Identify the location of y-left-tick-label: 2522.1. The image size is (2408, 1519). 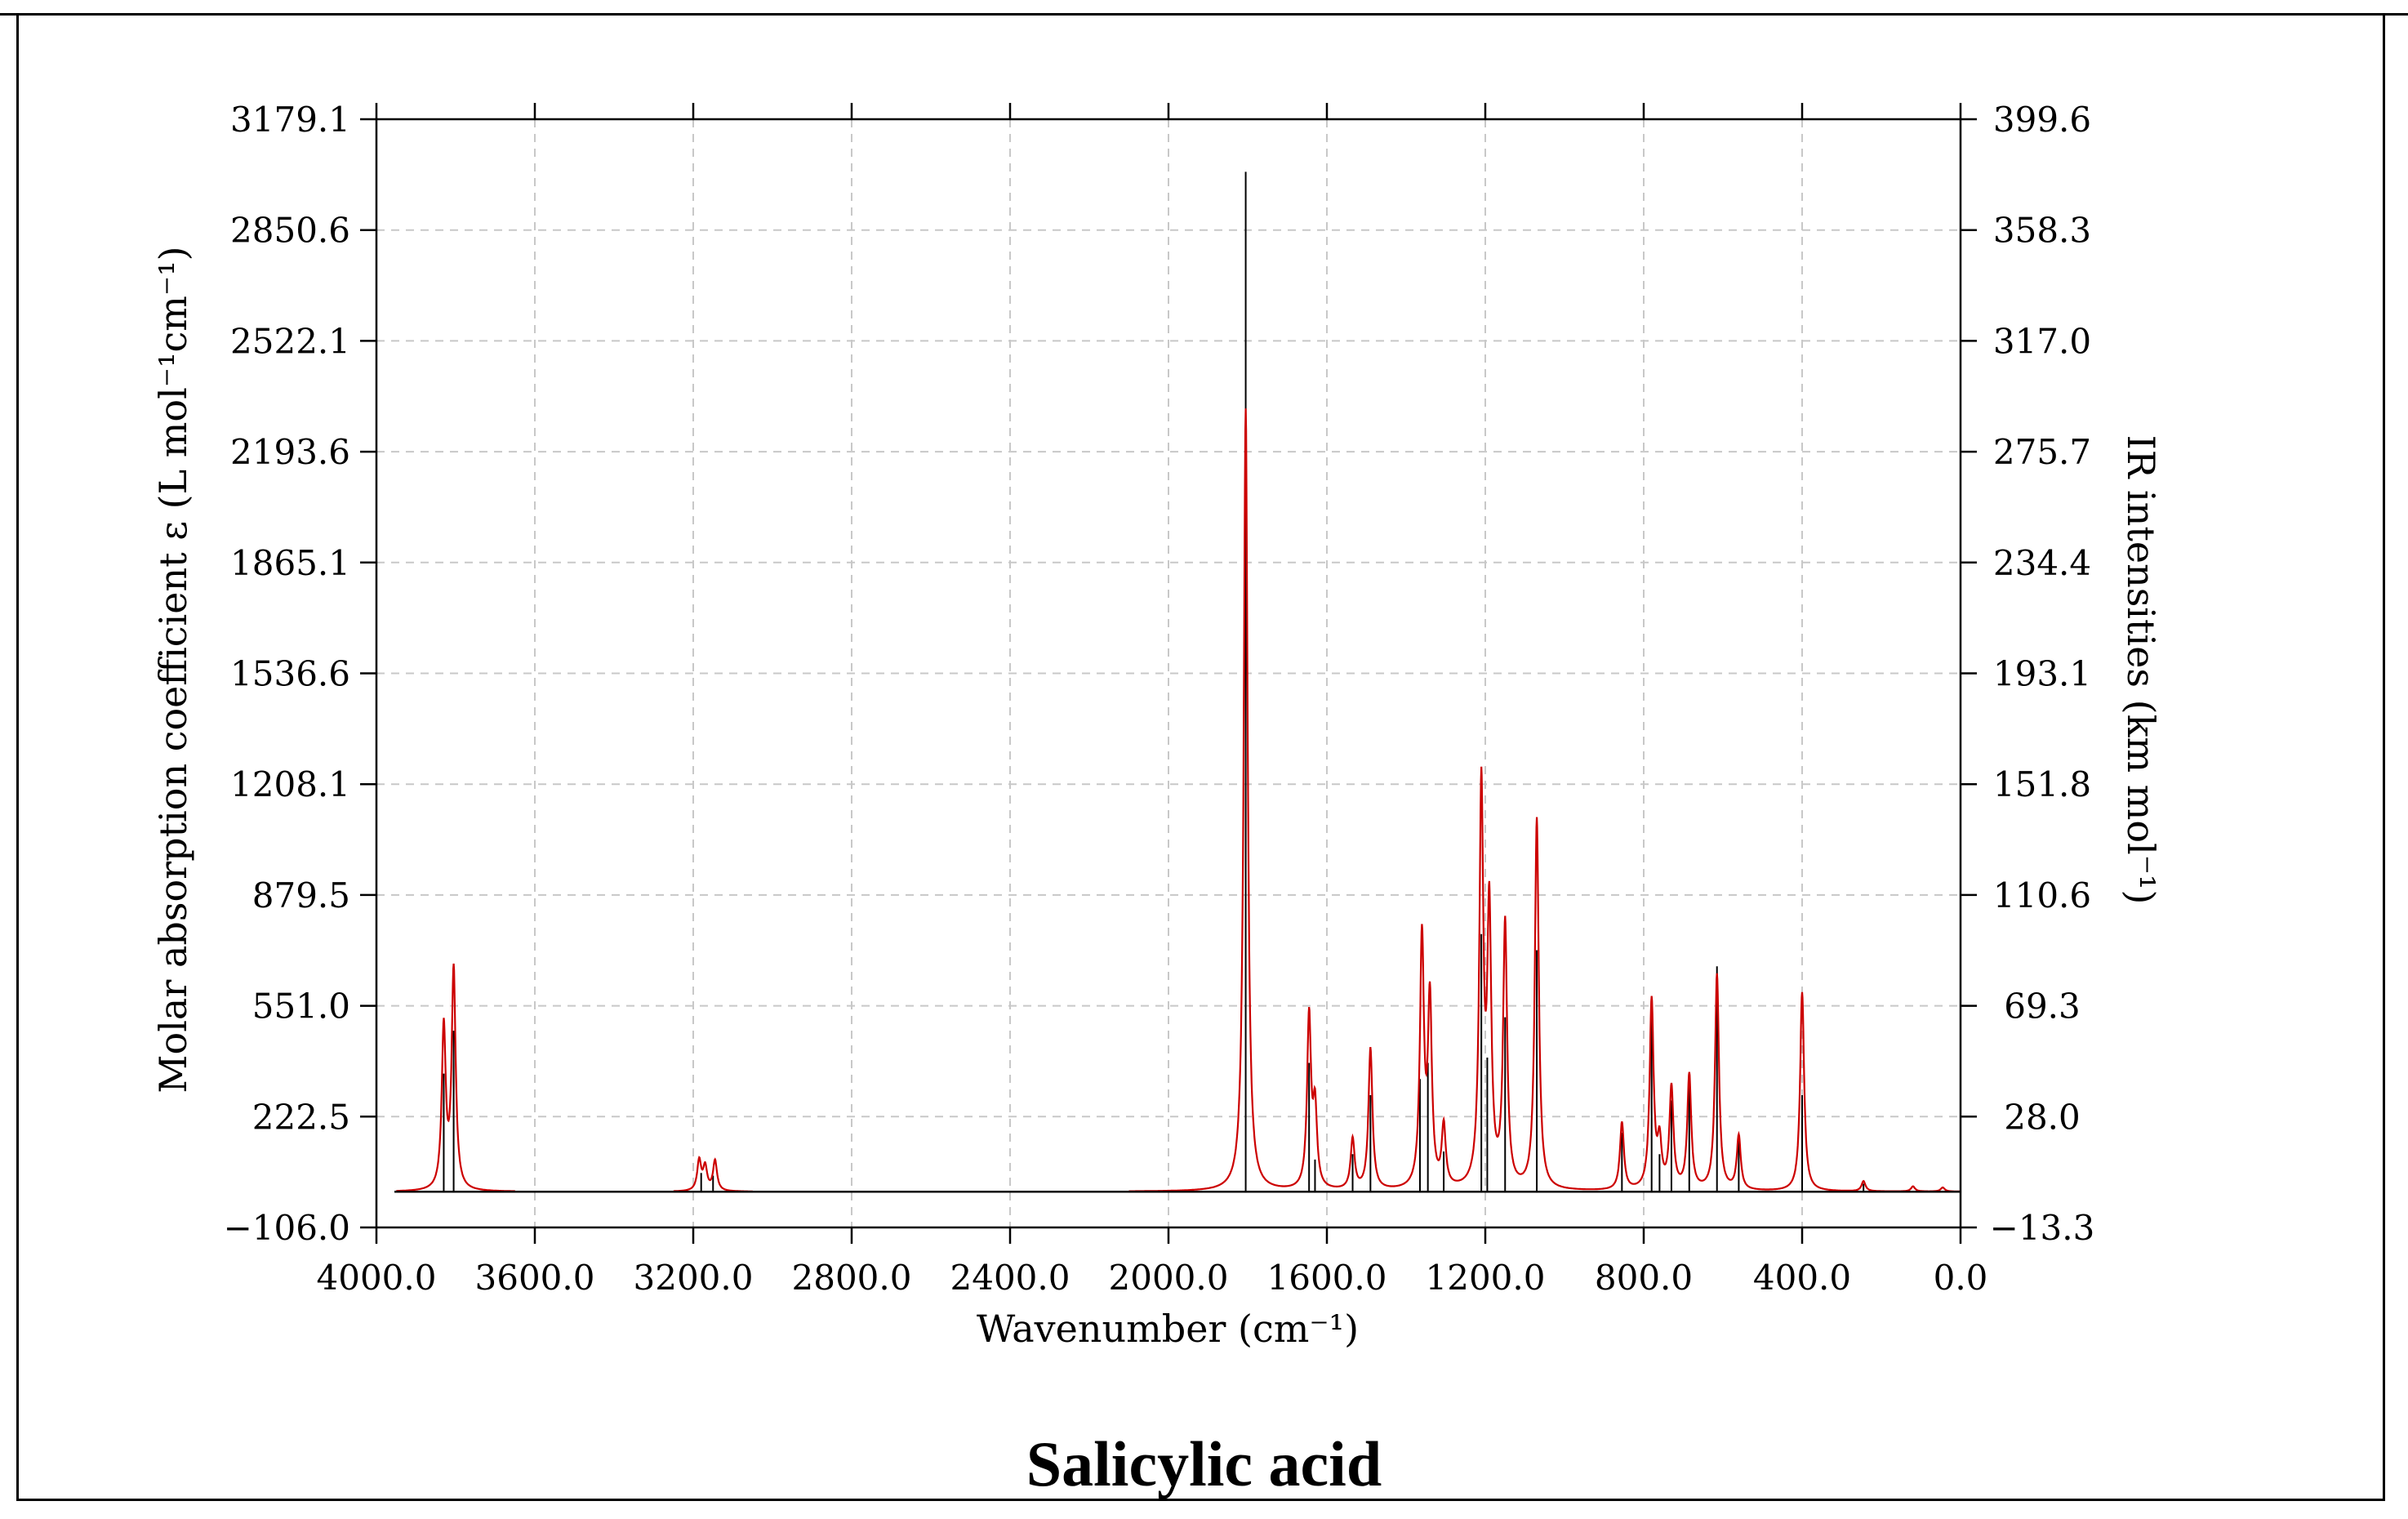
(290, 341).